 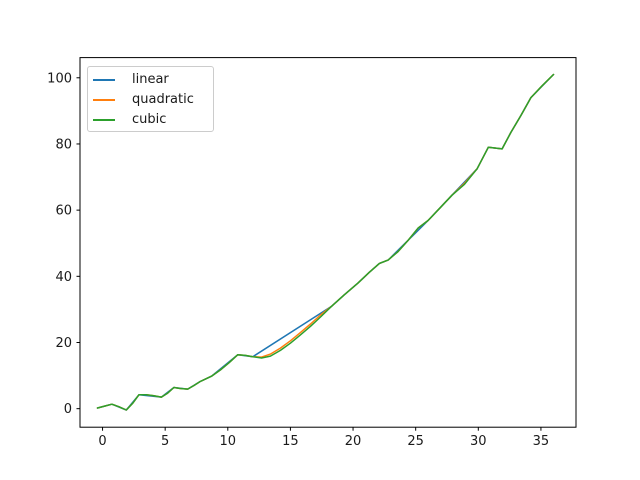 I want to click on x-tick-label: 15, so click(x=290, y=441).